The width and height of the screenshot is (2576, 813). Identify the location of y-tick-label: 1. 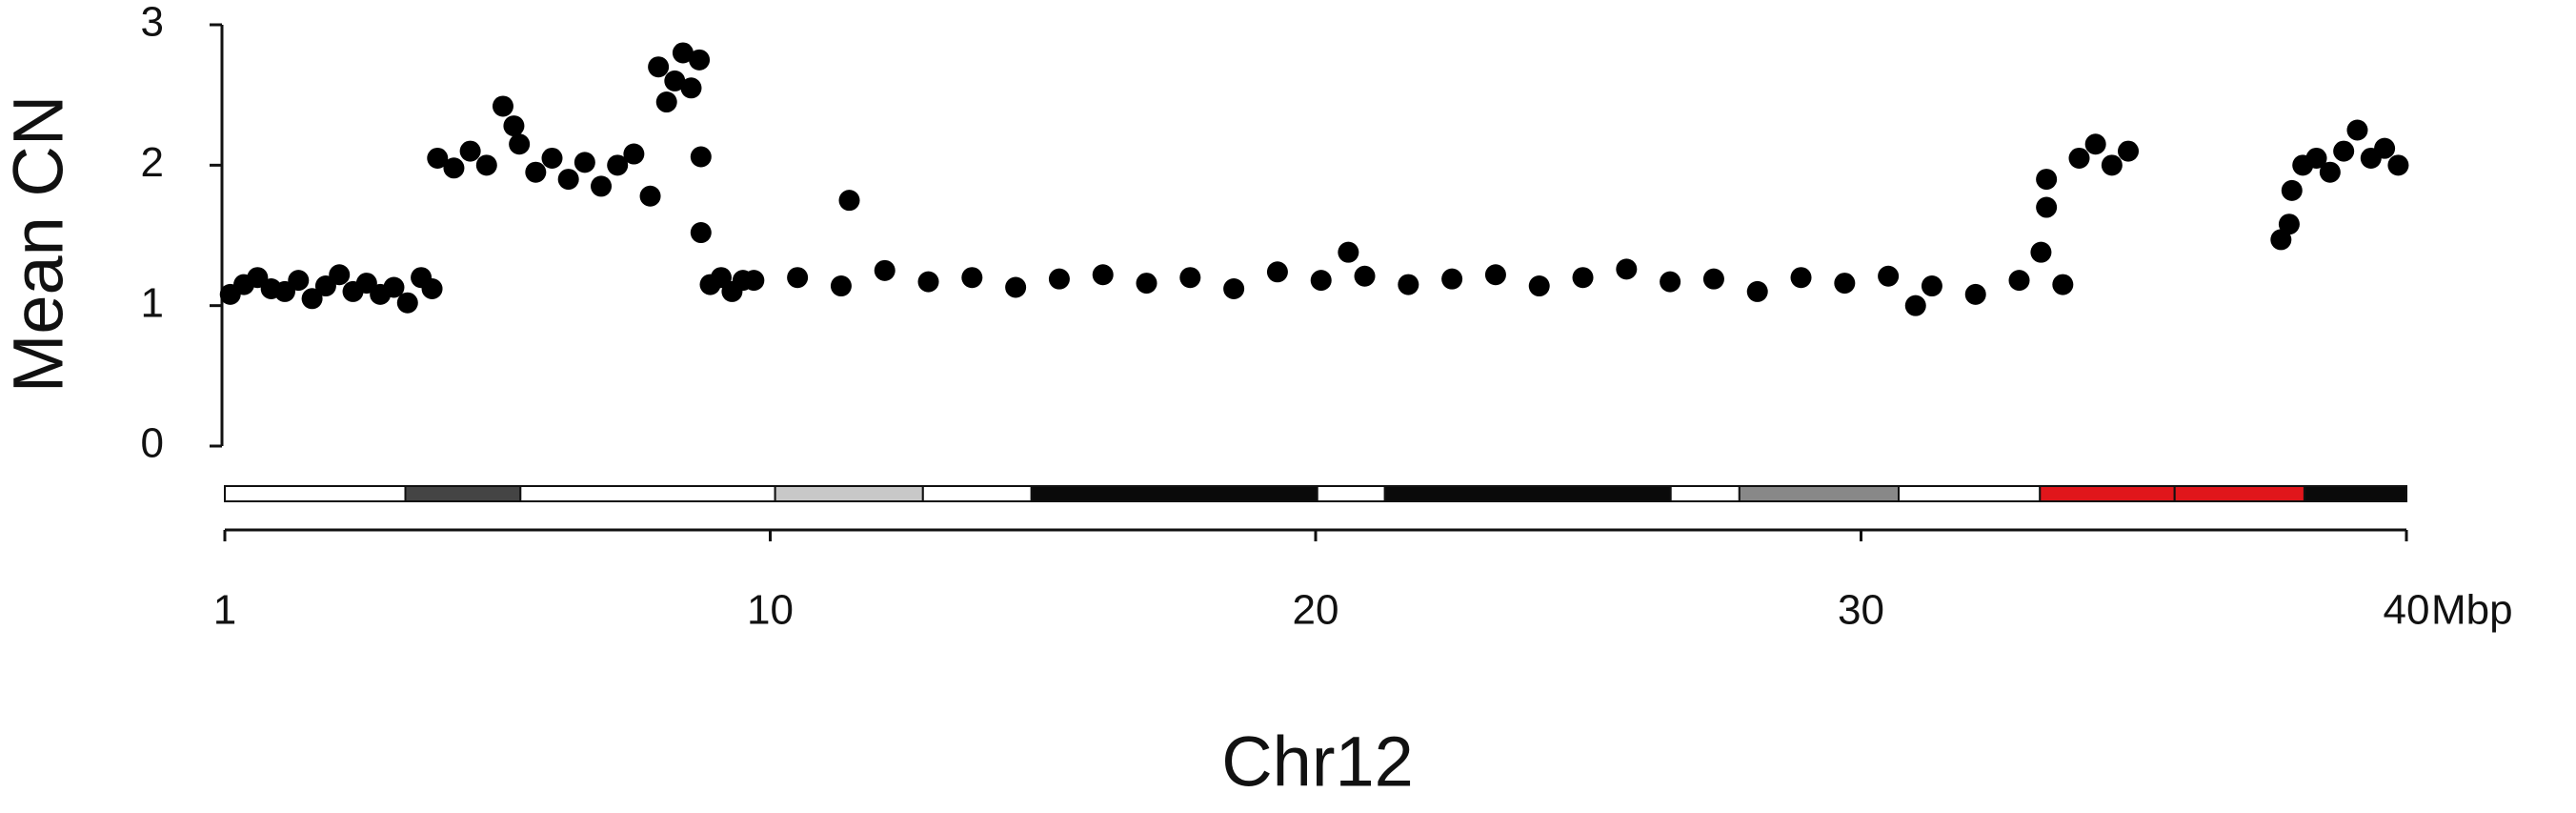
(153, 302).